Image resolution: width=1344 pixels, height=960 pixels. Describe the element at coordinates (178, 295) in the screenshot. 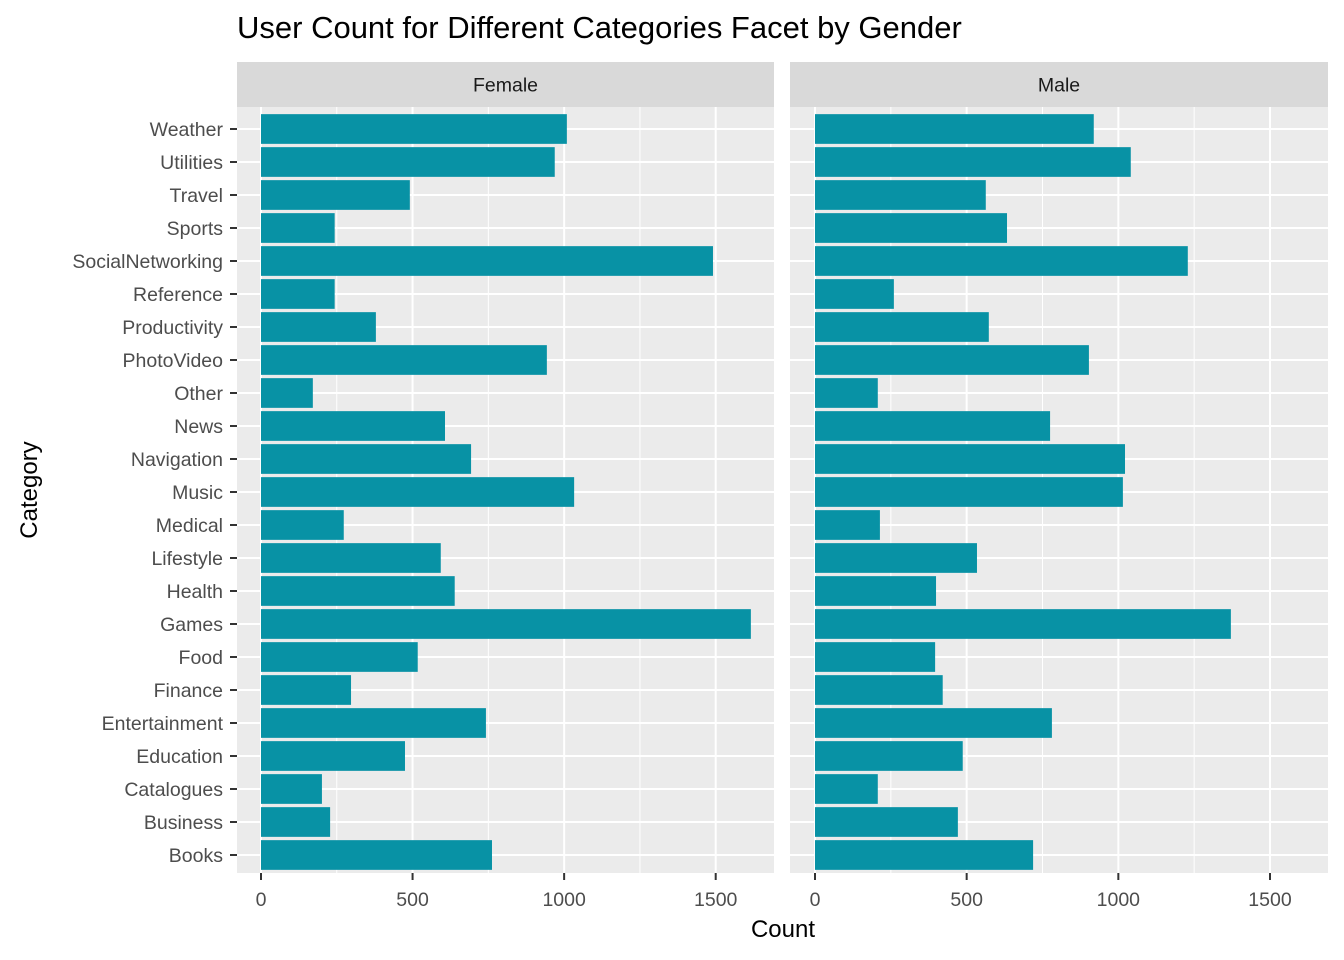

I see `y-tick-label: Reference` at that location.